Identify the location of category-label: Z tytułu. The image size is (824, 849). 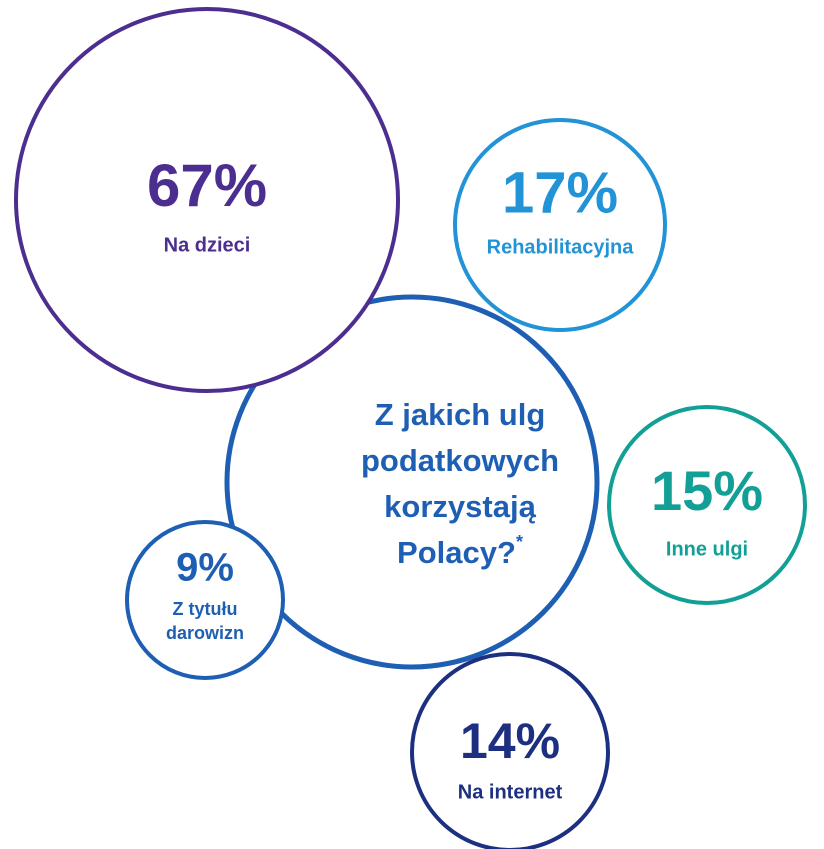
(205, 609).